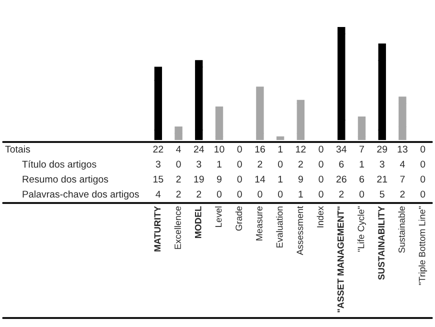 The width and height of the screenshot is (435, 327). What do you see at coordinates (300, 231) in the screenshot?
I see `x-tick-label: Assessment` at bounding box center [300, 231].